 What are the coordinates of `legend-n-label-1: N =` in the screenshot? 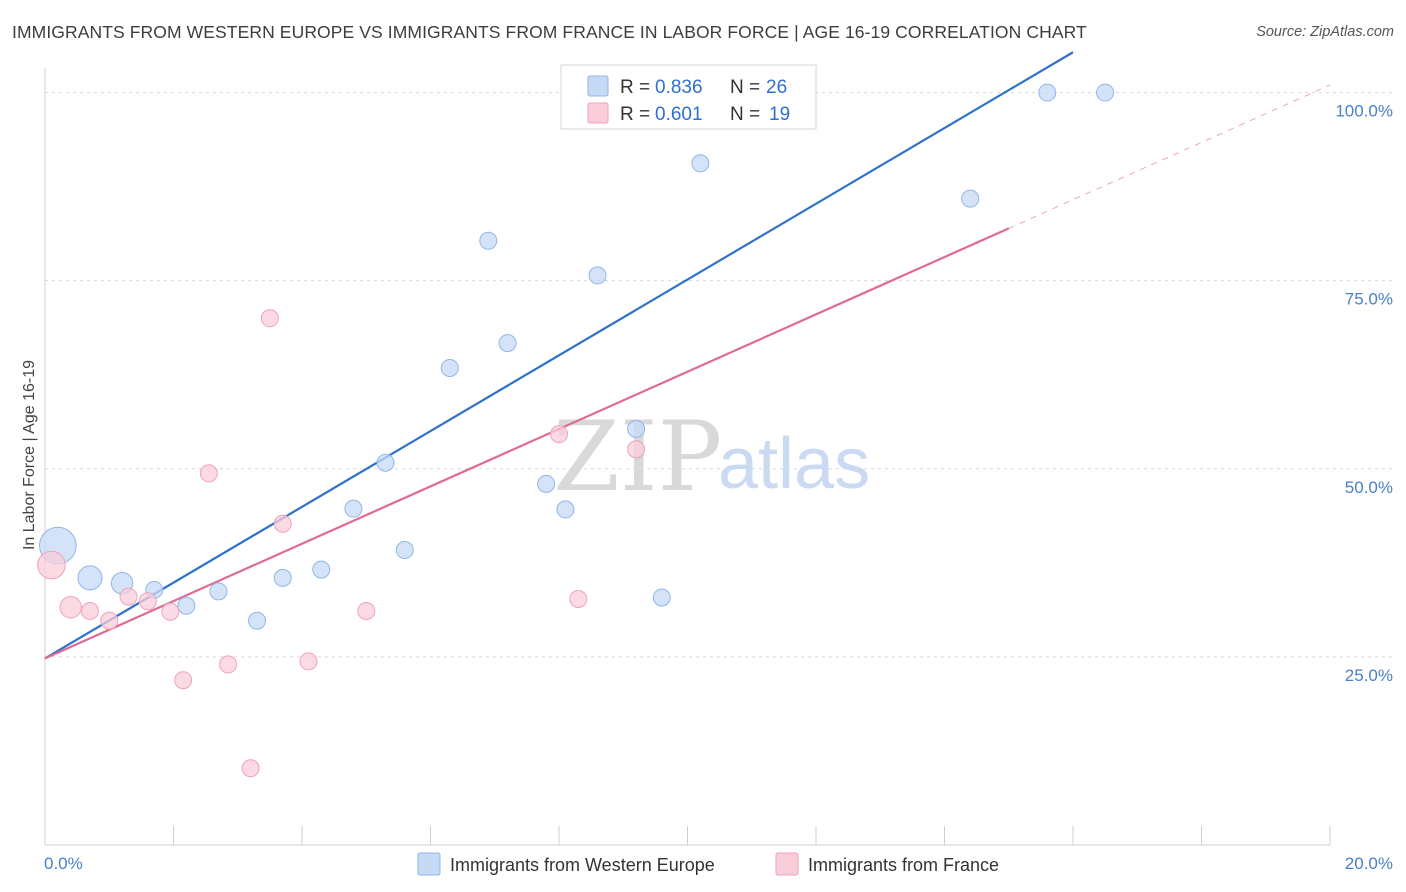 It's located at (745, 87).